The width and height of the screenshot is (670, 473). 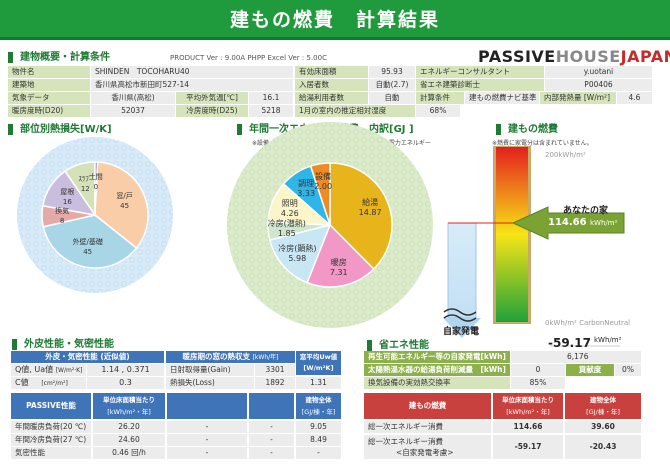 I want to click on label: 有効床面積, so click(x=331, y=72).